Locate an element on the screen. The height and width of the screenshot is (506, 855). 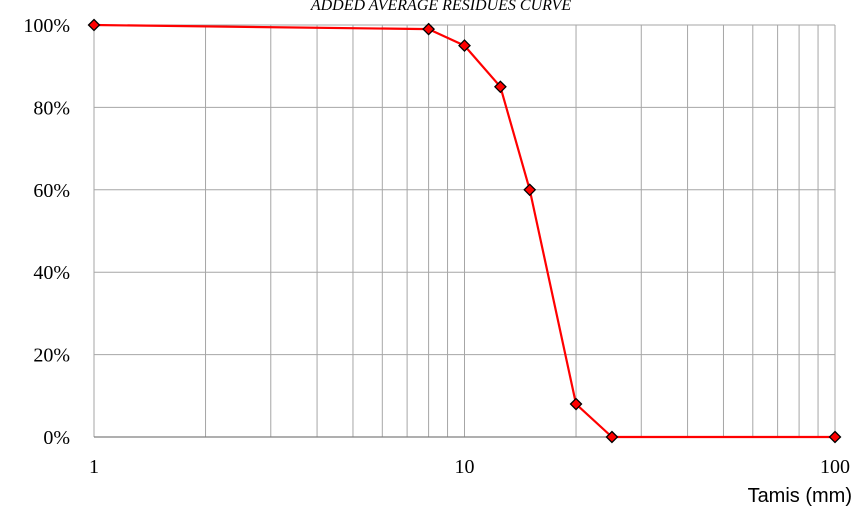
y-tick-label: 0% is located at coordinates (56, 438).